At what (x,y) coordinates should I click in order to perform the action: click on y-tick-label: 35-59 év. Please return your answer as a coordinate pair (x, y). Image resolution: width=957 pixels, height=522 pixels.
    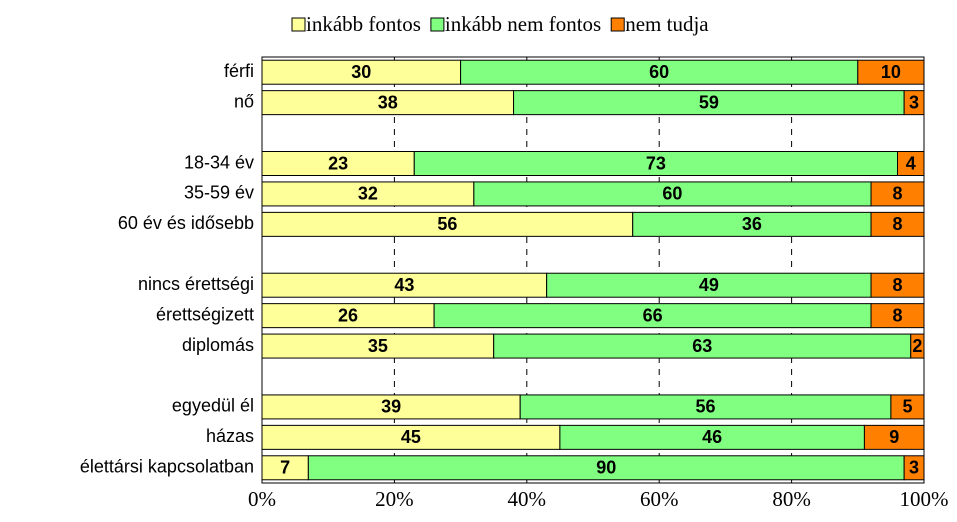
    Looking at the image, I should click on (219, 193).